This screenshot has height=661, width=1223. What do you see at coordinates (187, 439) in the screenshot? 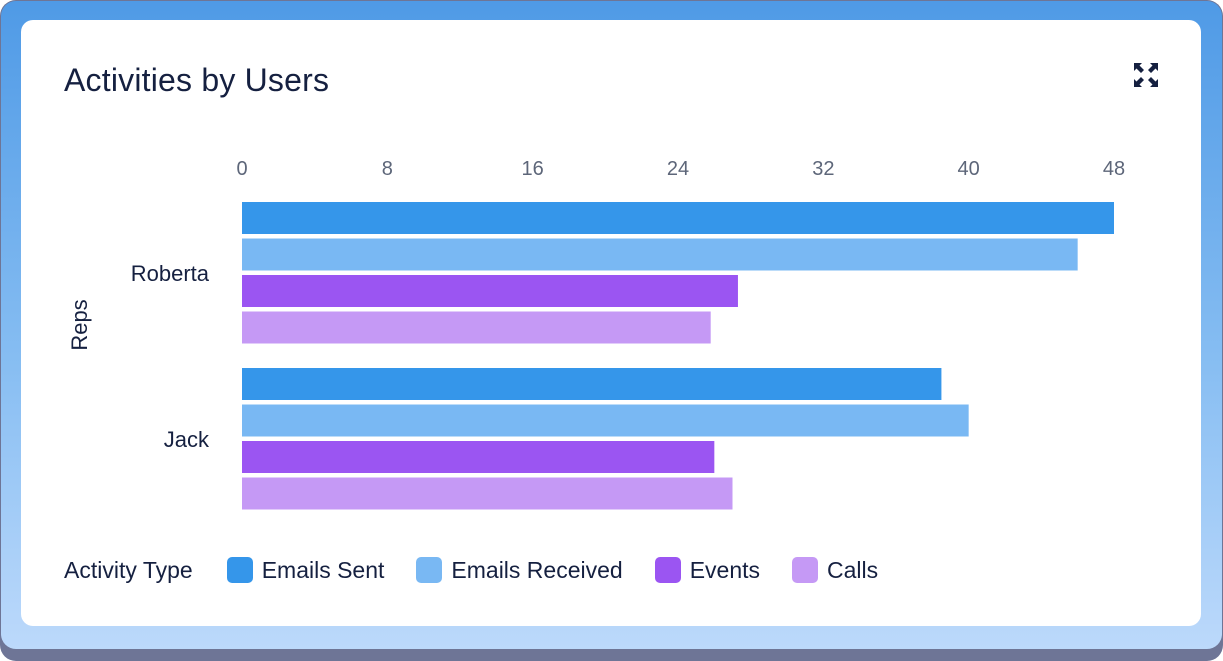
I see `category-label: Jack` at bounding box center [187, 439].